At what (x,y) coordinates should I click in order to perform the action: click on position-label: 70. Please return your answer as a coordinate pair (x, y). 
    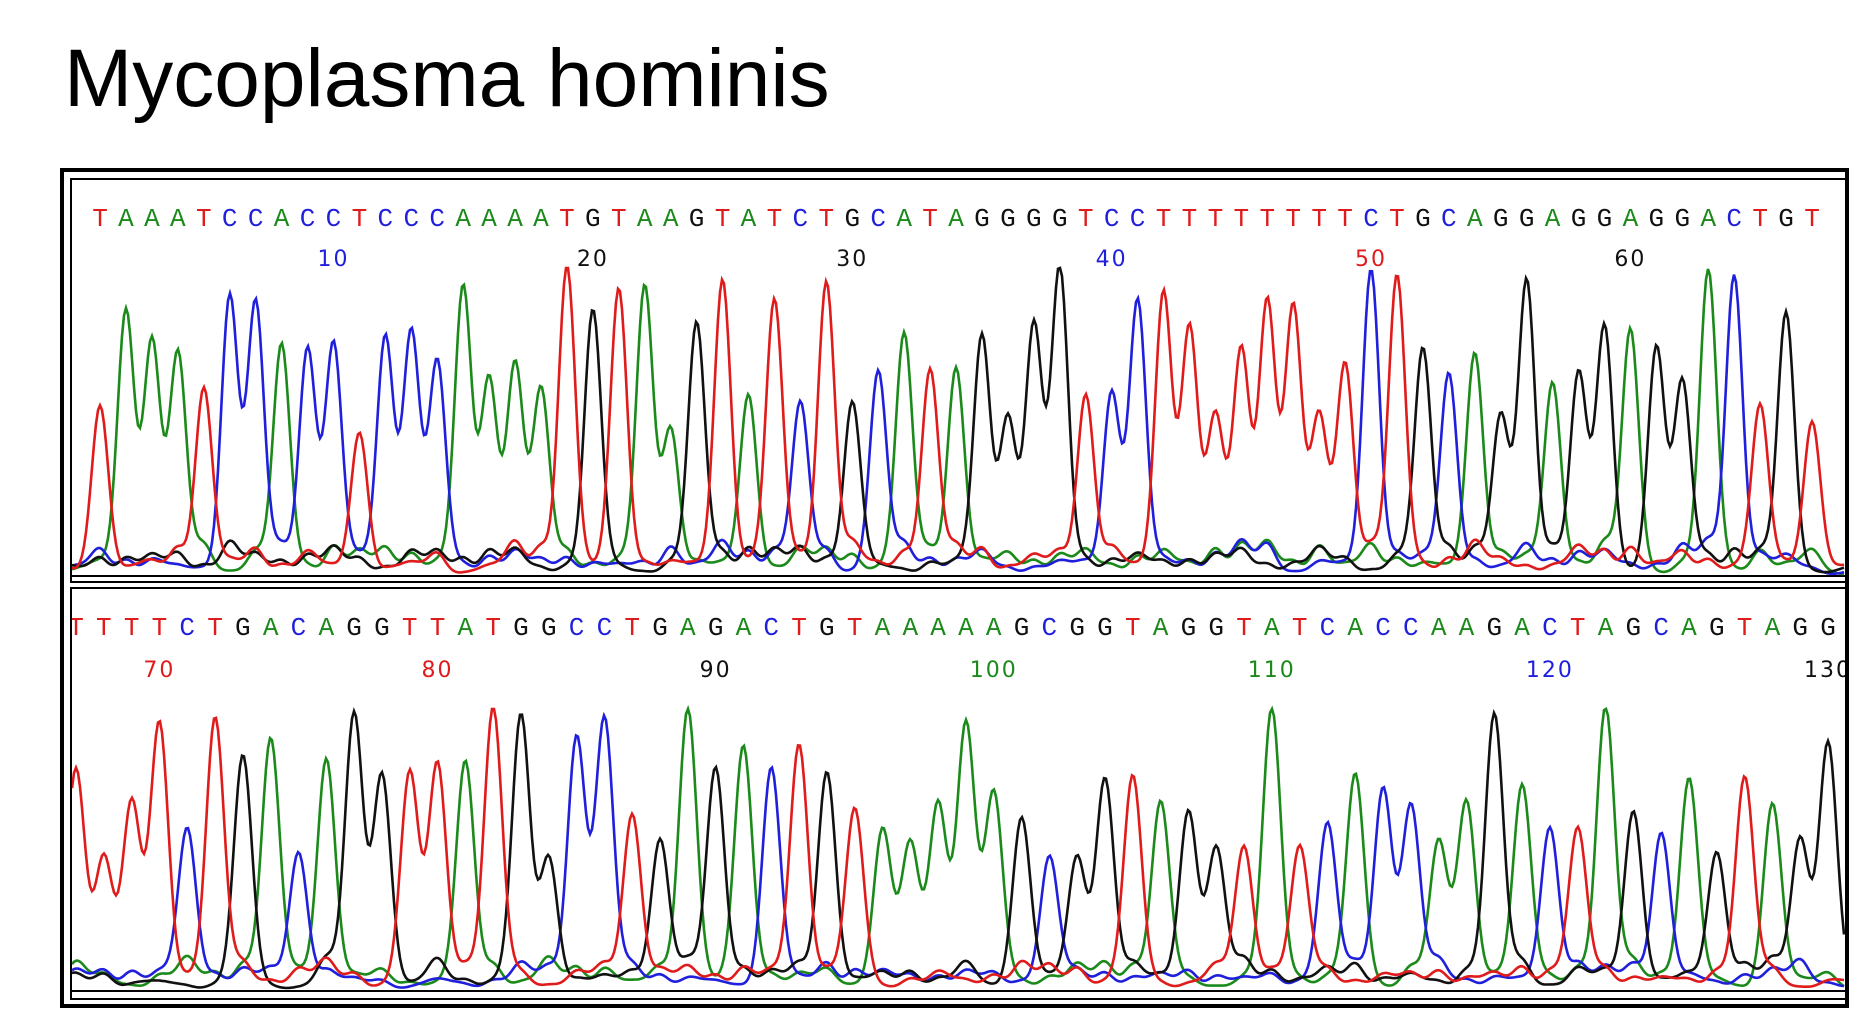
    Looking at the image, I should click on (159, 670).